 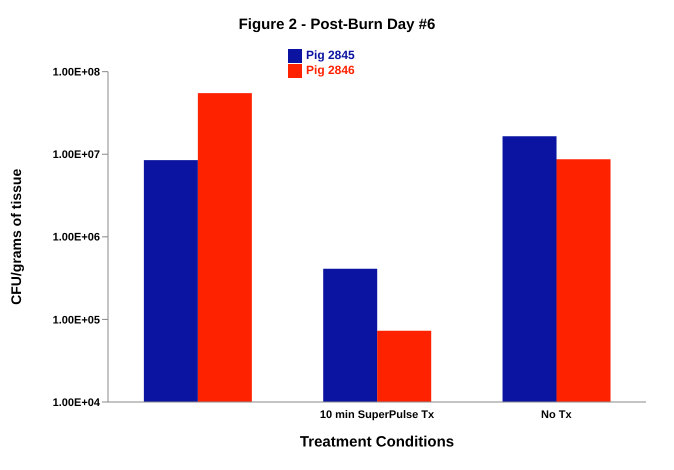 What do you see at coordinates (378, 414) in the screenshot?
I see `x-tick-label: 10 min SuperPulse Tx` at bounding box center [378, 414].